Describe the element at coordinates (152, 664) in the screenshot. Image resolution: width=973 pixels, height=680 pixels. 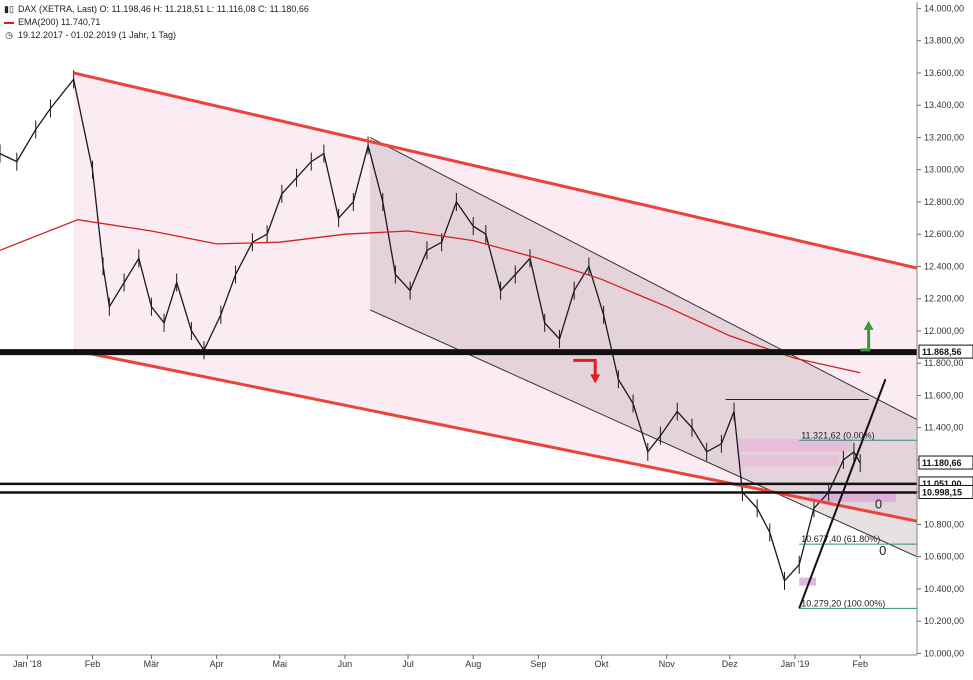
I see `x-tick-label: Mär` at that location.